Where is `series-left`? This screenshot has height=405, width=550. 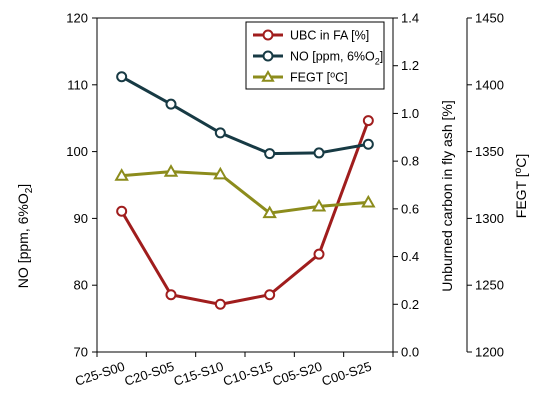
series-left is located at coordinates (245, 115).